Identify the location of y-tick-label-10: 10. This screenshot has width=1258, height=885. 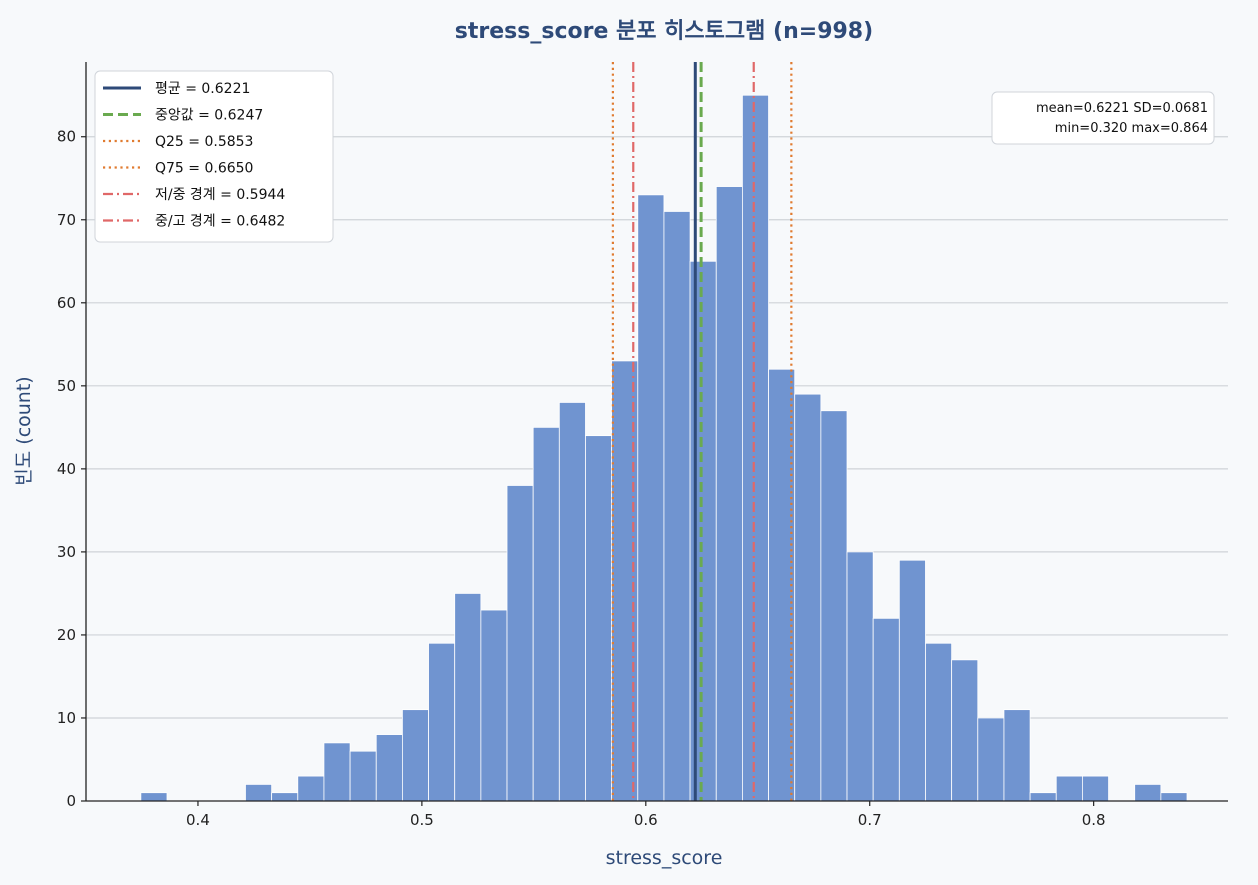
(66, 718).